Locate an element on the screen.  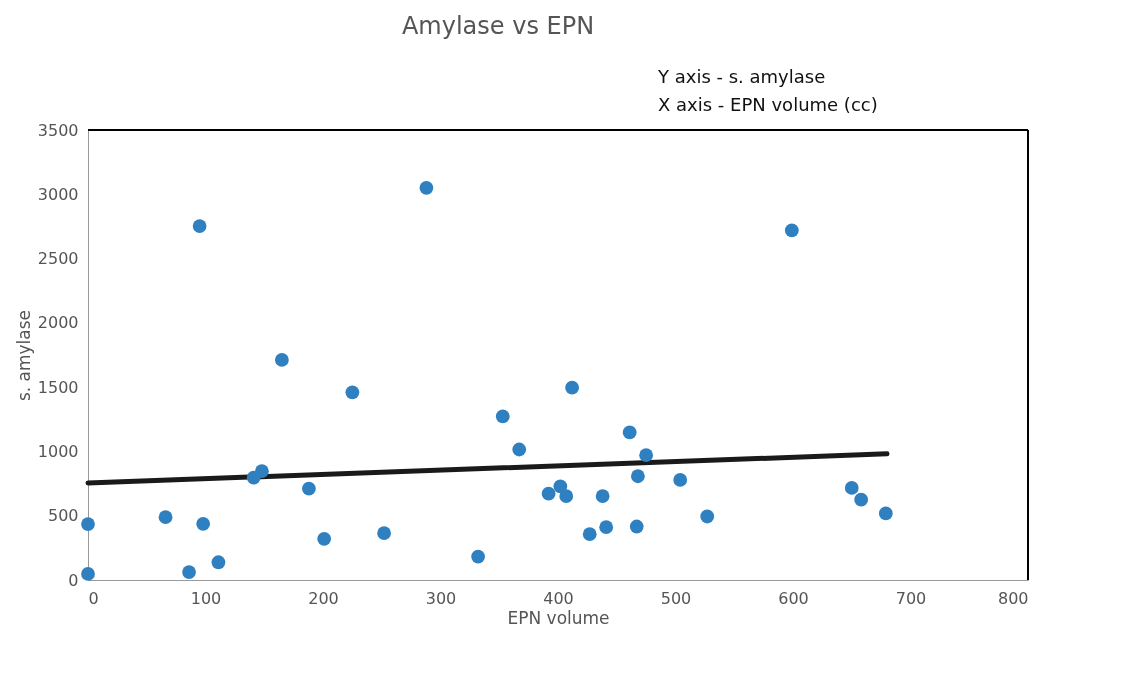
x-tick-label: 100 is located at coordinates (206, 598).